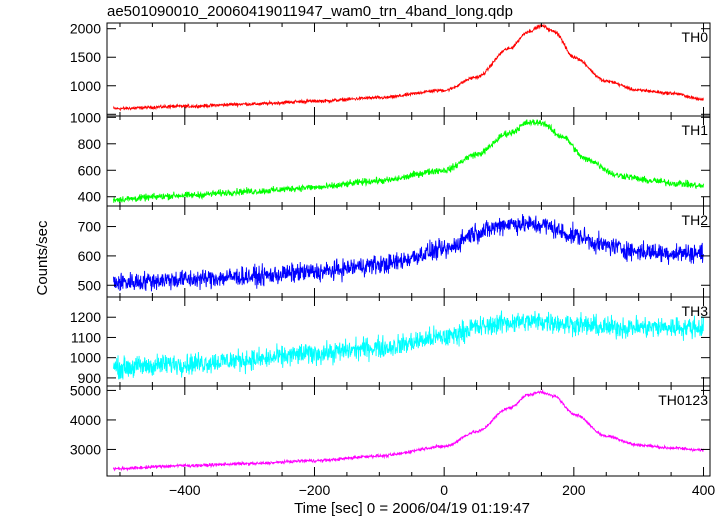 Image resolution: width=724 pixels, height=516 pixels. I want to click on panel-label-th2: TH2, so click(695, 220).